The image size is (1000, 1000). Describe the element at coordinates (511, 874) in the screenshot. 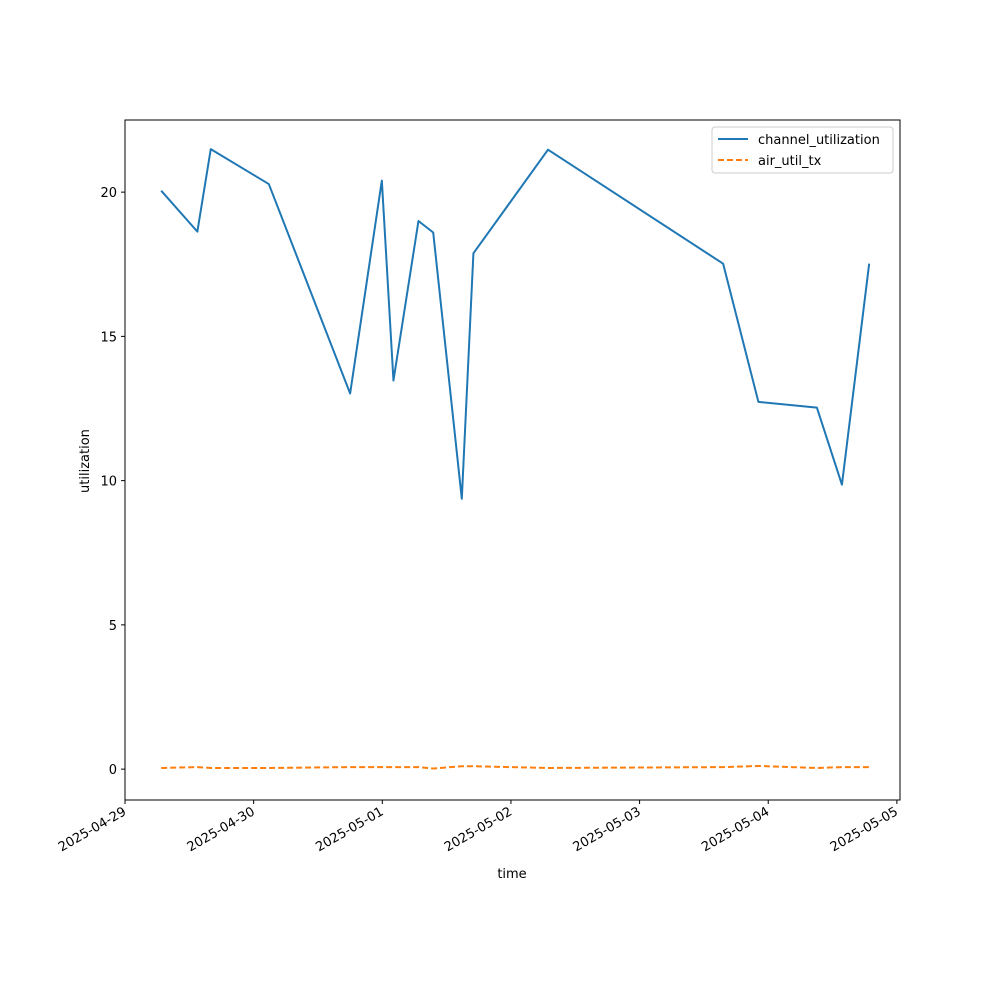

I see `x-axis-label: time` at that location.